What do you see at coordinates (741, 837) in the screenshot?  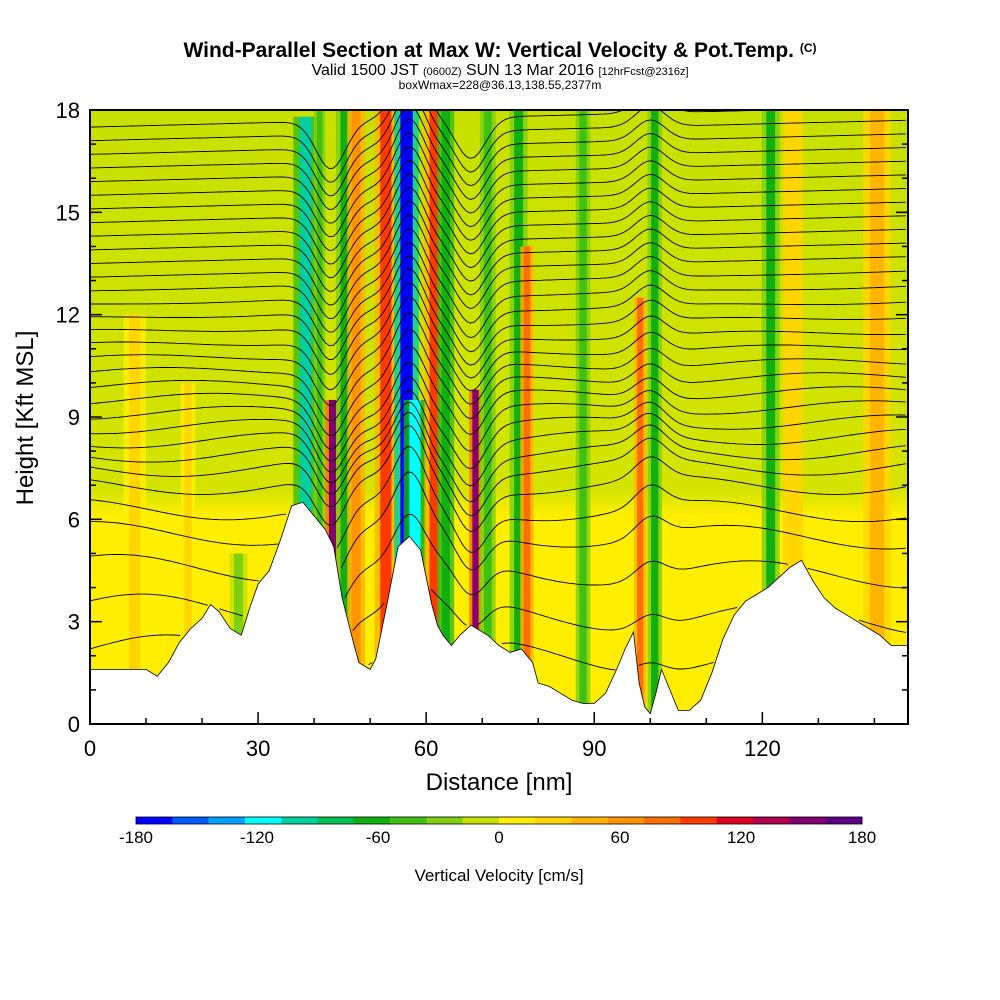 I see `colorbar-tick-label: 120` at bounding box center [741, 837].